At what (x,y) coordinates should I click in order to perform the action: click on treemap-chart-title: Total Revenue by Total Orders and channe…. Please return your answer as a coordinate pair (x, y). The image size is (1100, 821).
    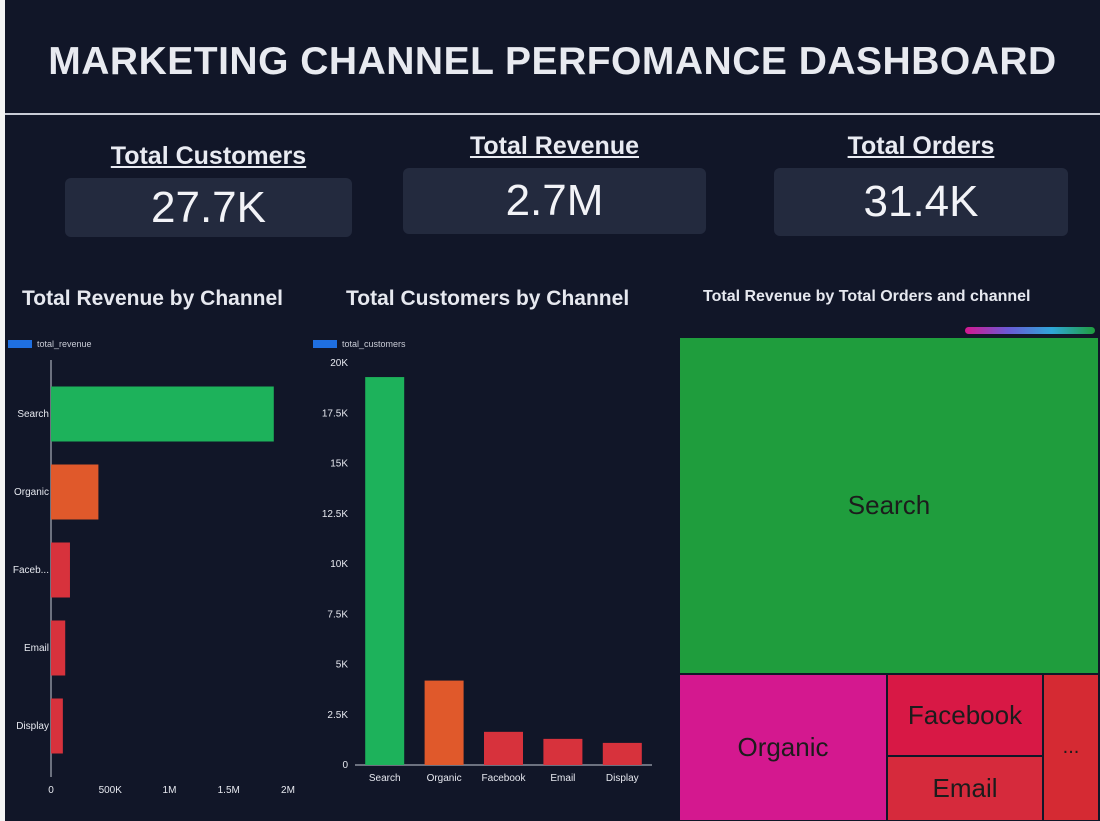
    Looking at the image, I should click on (867, 296).